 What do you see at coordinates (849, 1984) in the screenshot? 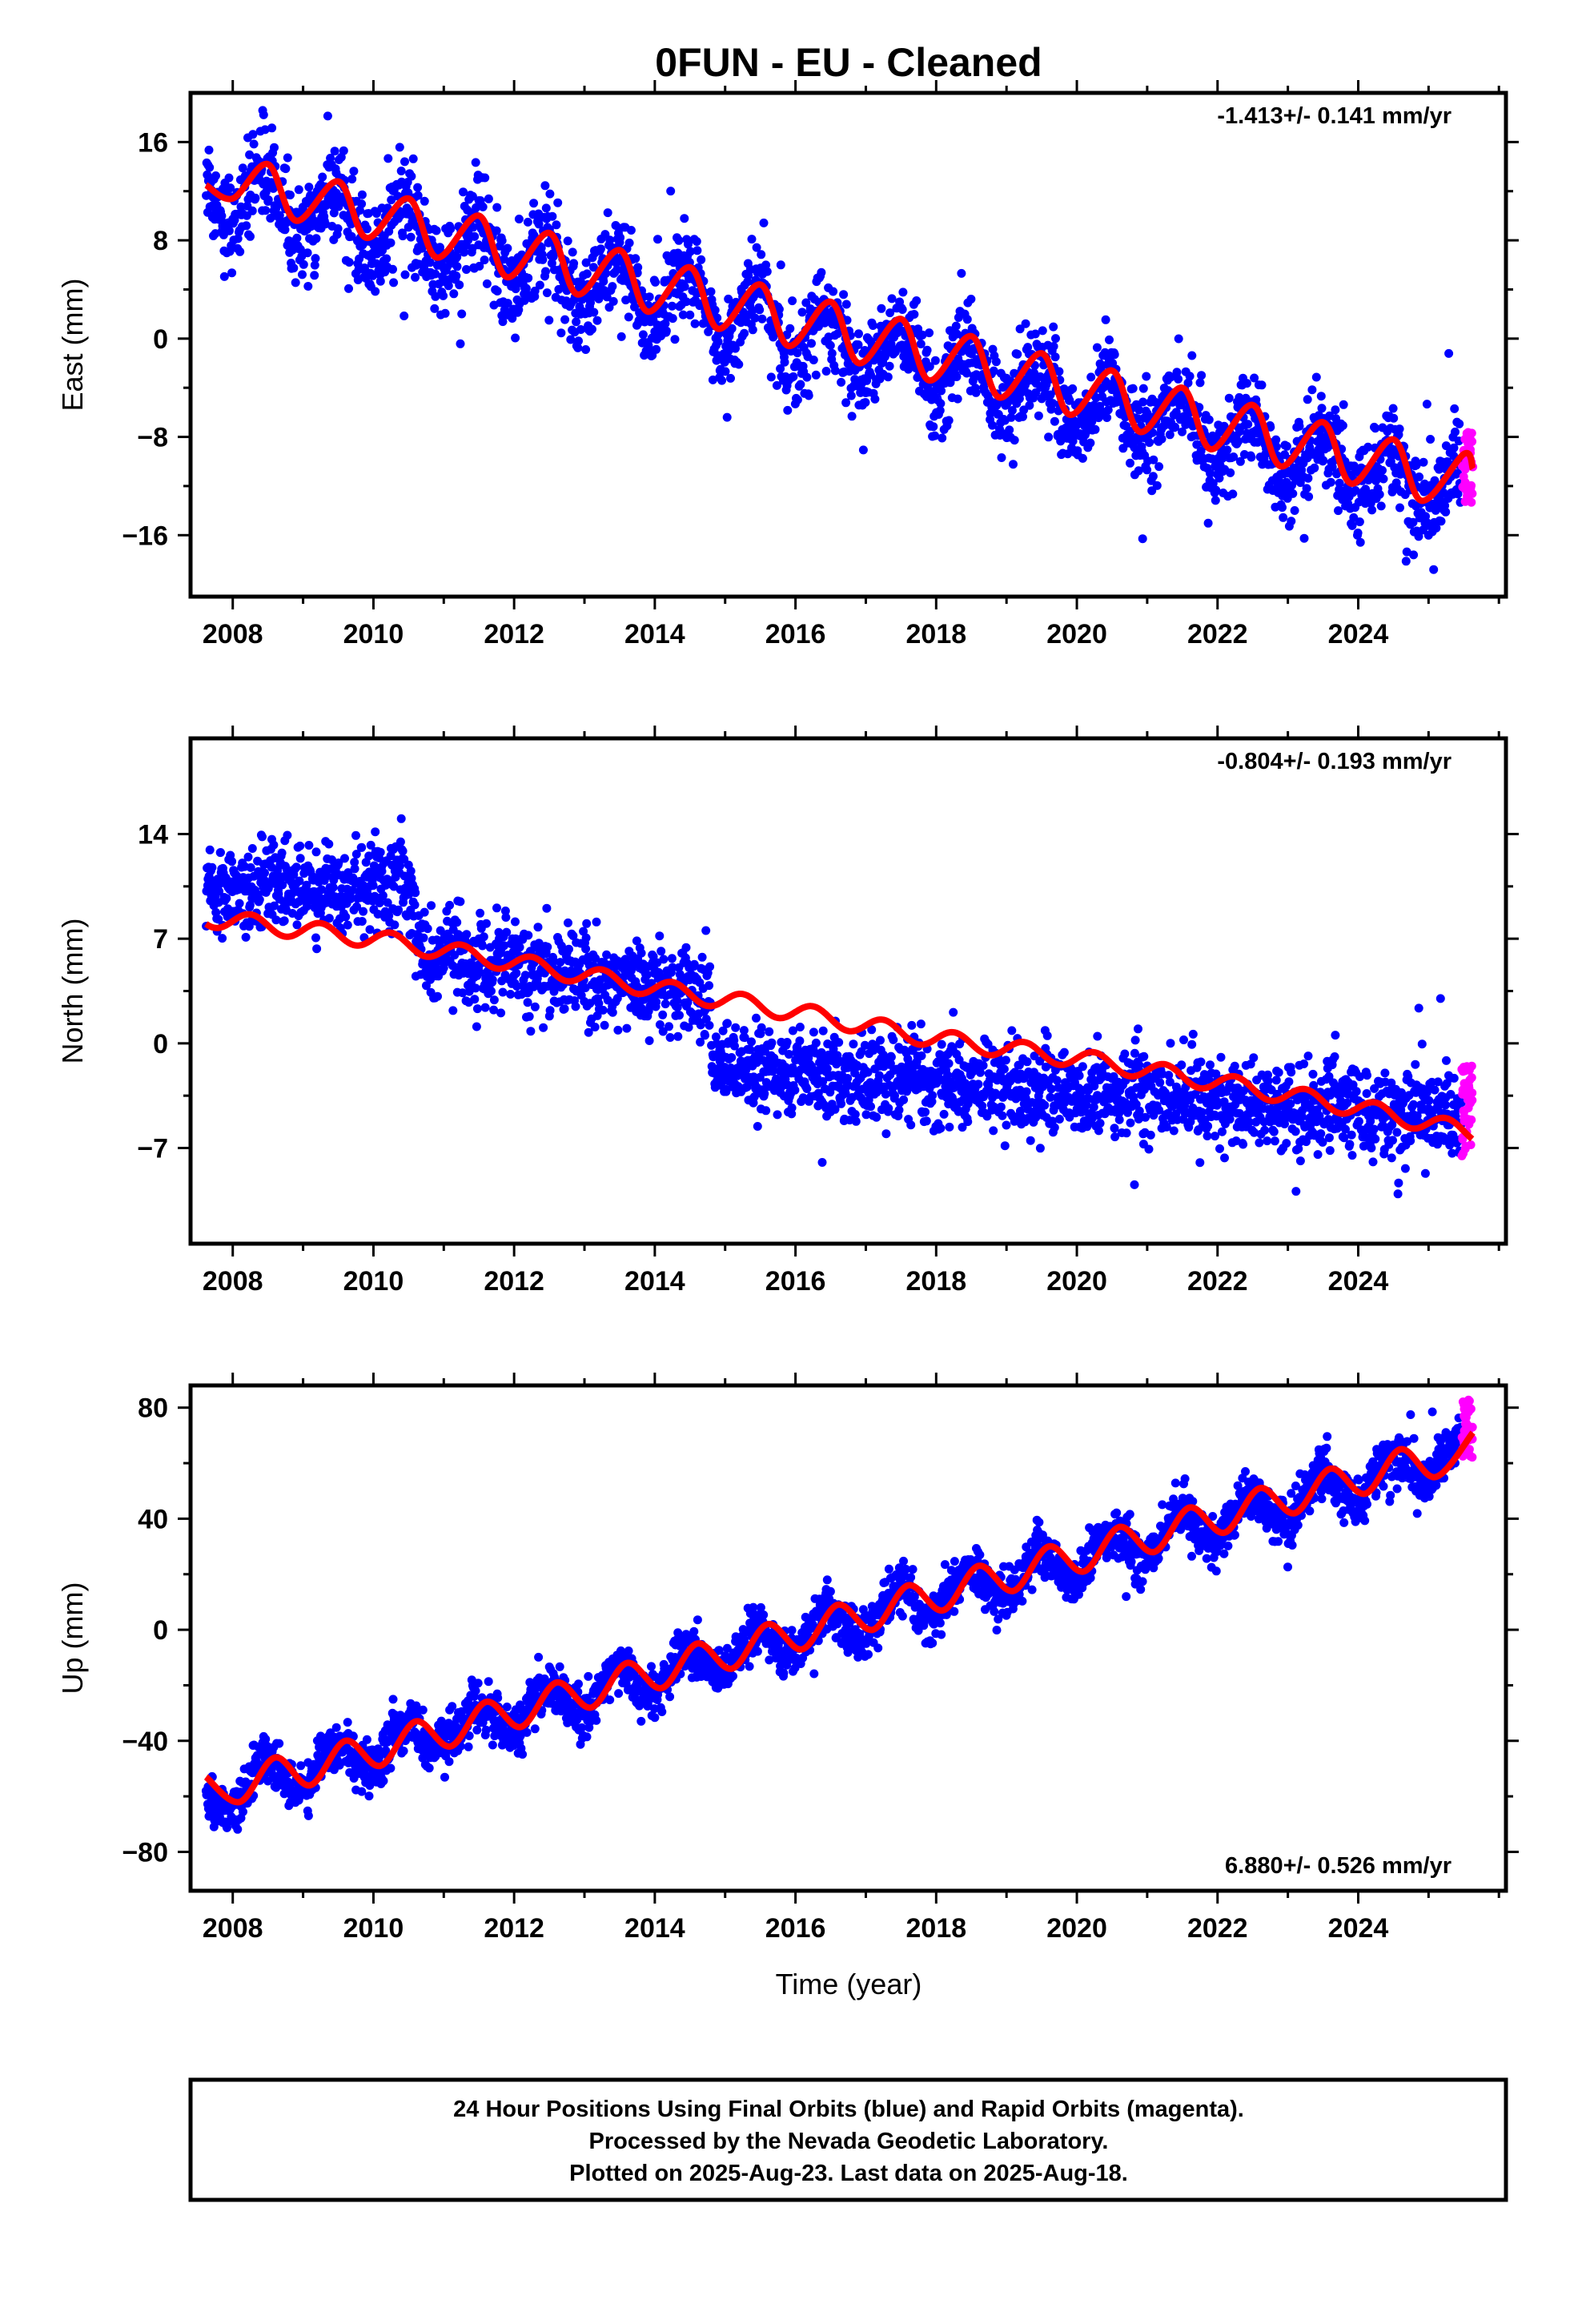
I see `x-axis-label: Time (year)` at bounding box center [849, 1984].